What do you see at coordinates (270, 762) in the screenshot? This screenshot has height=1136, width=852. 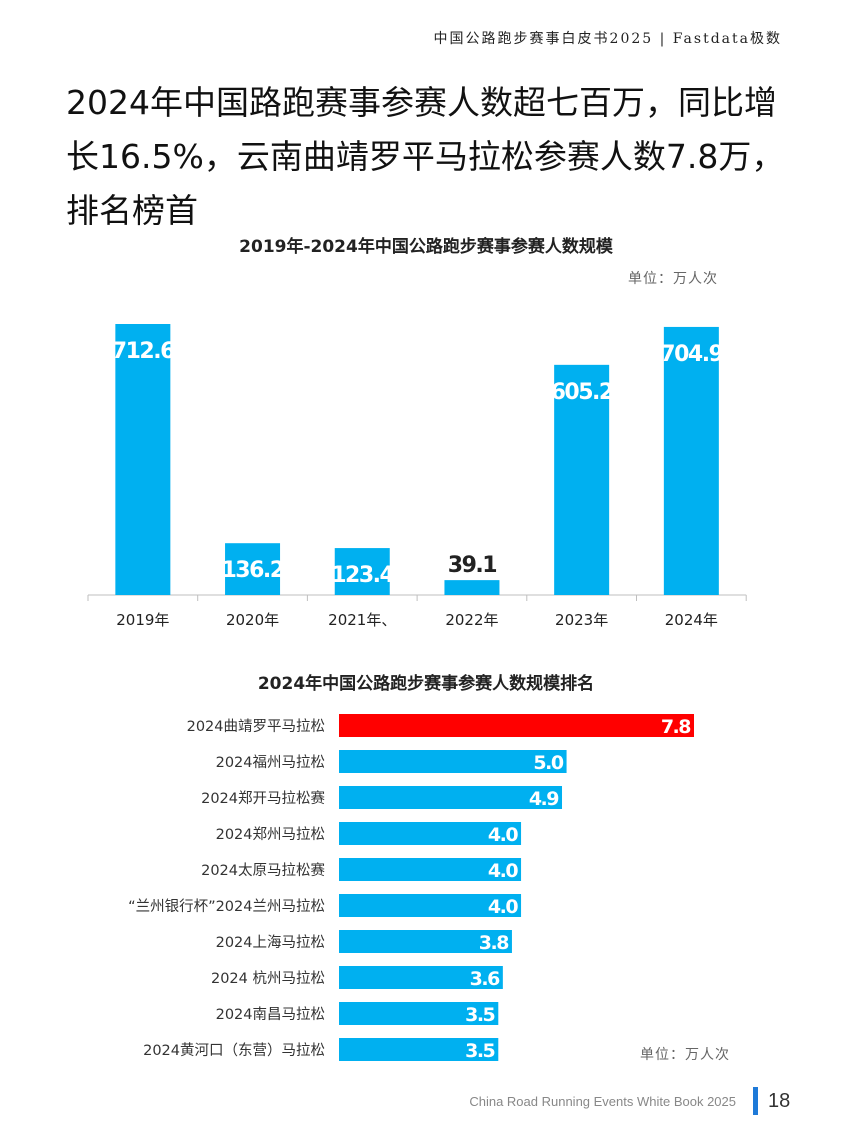 I see `category-label: 2024福州马拉松` at bounding box center [270, 762].